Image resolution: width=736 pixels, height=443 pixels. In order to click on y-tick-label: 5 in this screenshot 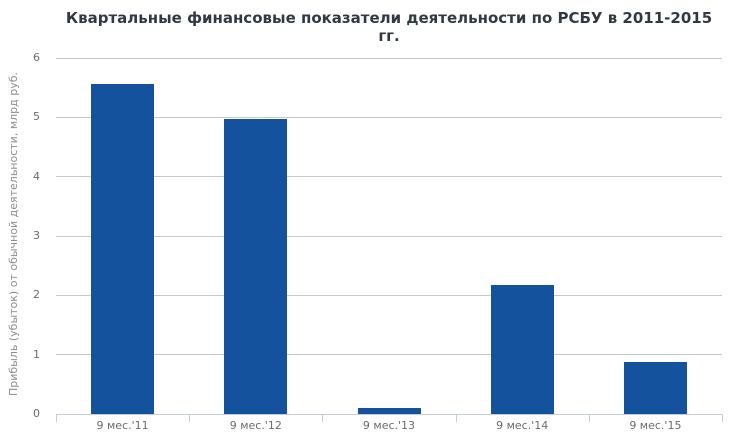, I will do `click(36, 117)`.